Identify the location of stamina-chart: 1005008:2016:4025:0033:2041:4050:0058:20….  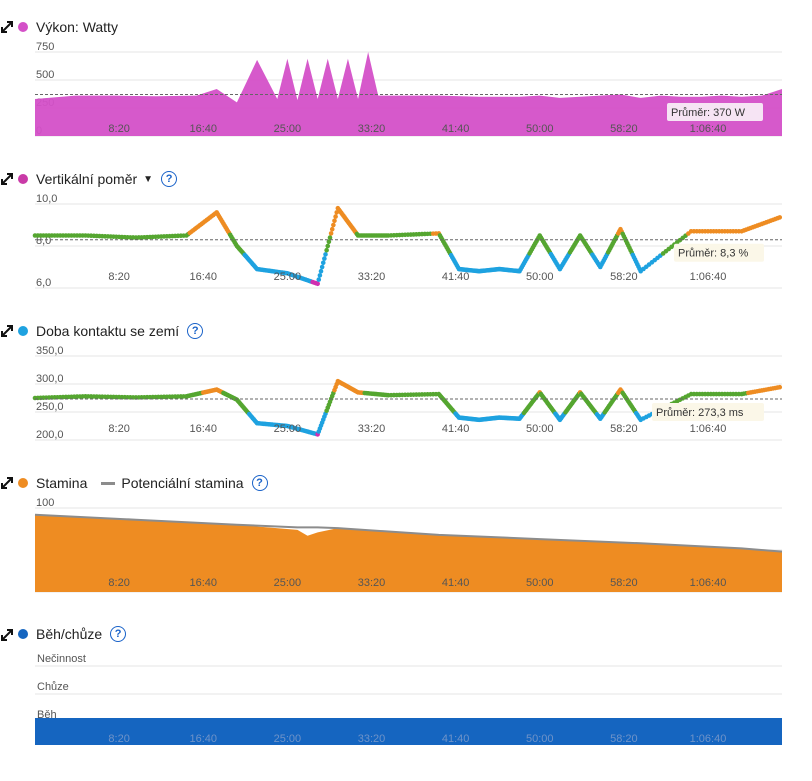
(408, 545).